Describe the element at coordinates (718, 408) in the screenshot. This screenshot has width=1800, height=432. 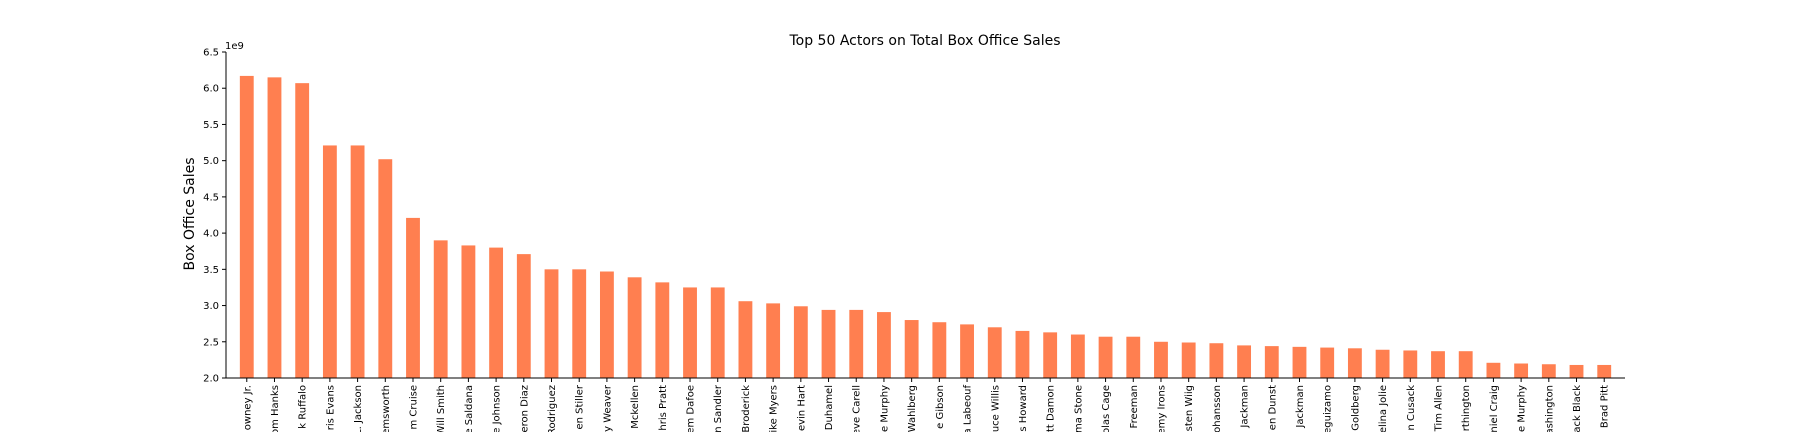
I see `x-tick-label: n Sandler` at that location.